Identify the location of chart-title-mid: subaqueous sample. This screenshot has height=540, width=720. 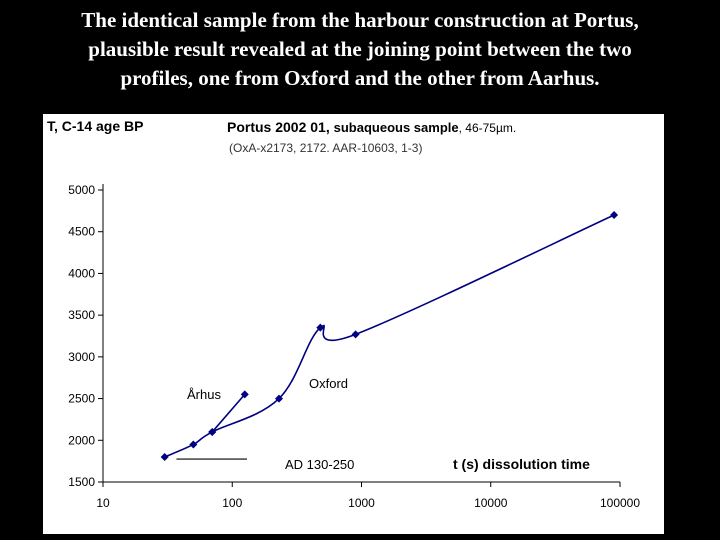
(396, 127).